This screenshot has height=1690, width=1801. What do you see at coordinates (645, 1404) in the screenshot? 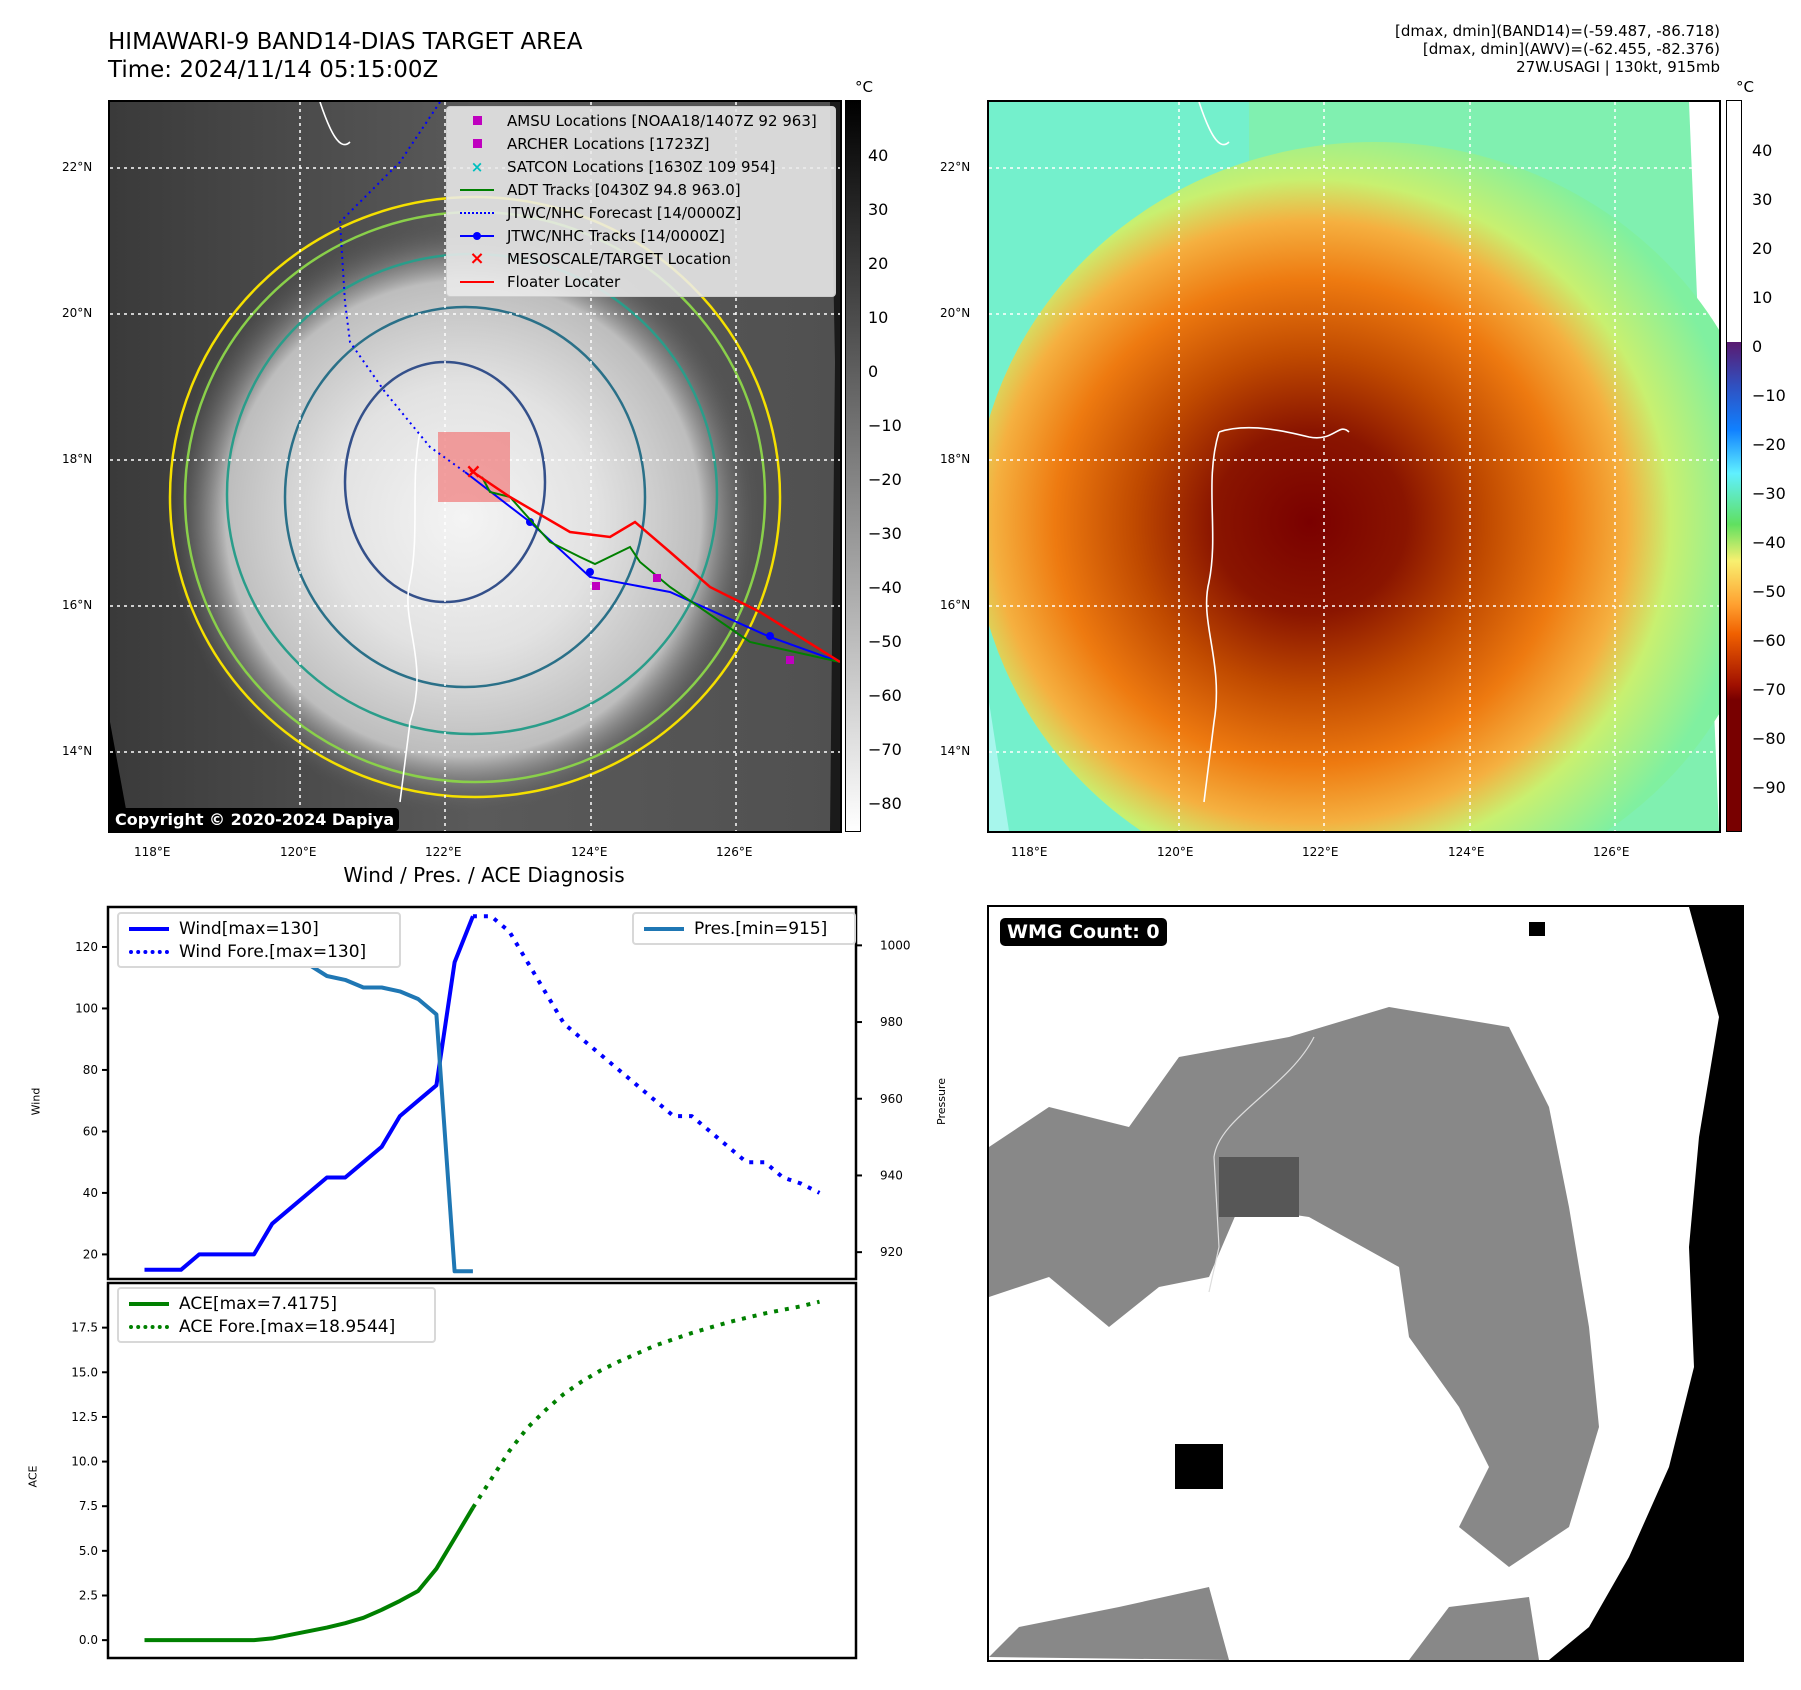
I see `series-line-ace-fore` at bounding box center [645, 1404].